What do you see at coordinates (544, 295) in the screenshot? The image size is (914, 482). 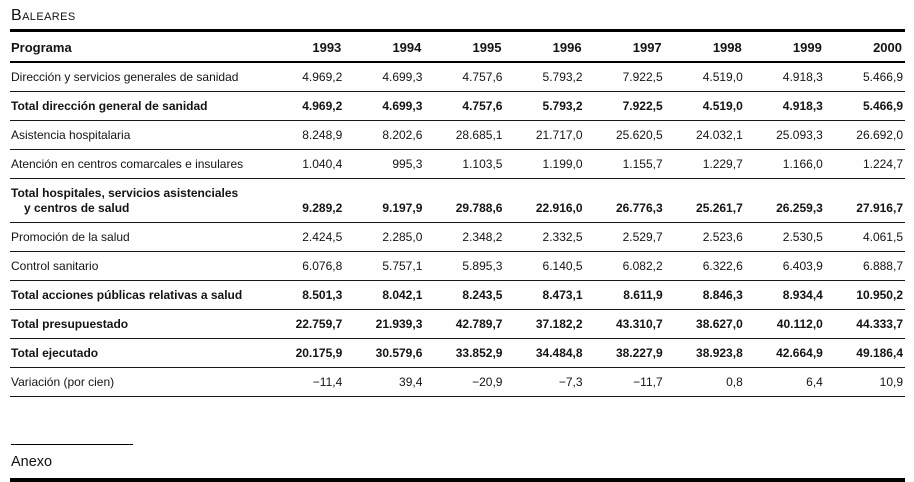 I see `cell-value: 8.473,1` at bounding box center [544, 295].